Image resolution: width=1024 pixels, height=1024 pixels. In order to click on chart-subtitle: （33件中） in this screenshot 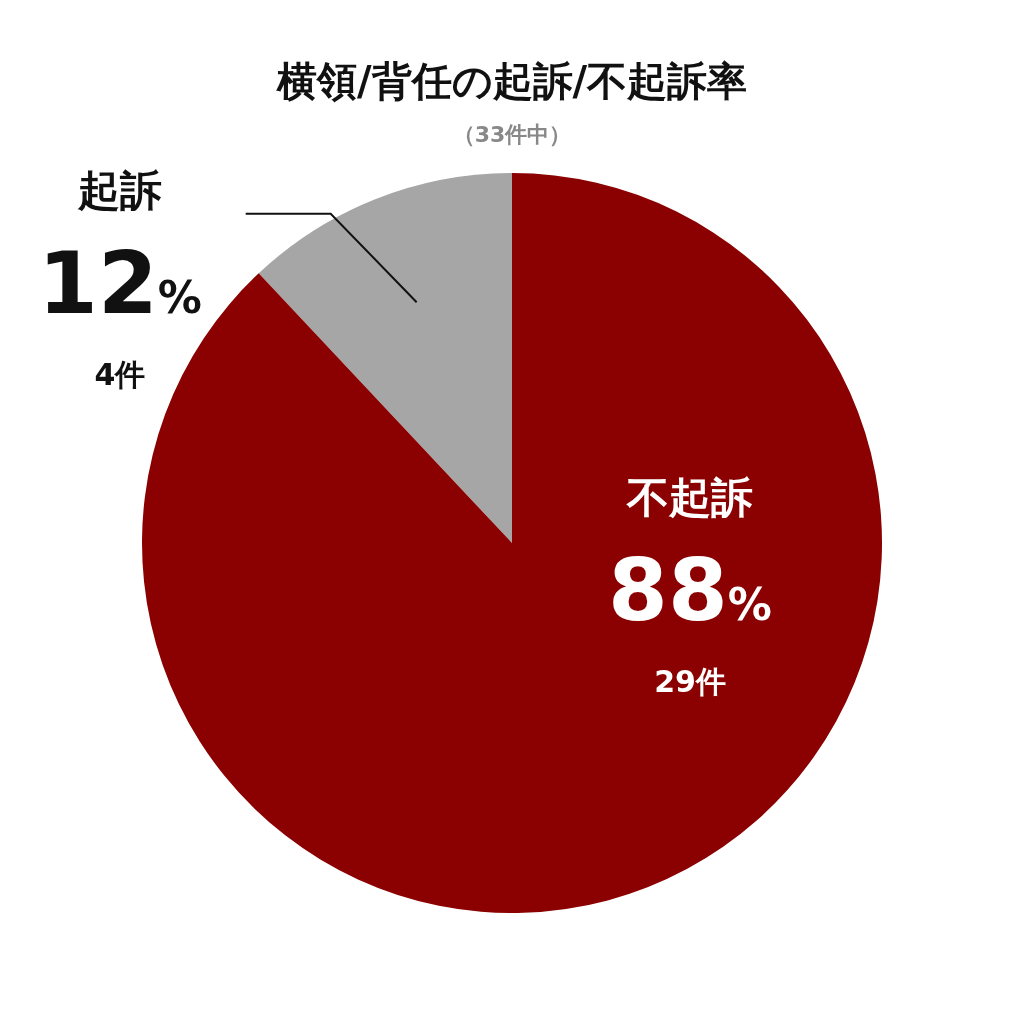, I will do `click(512, 134)`.